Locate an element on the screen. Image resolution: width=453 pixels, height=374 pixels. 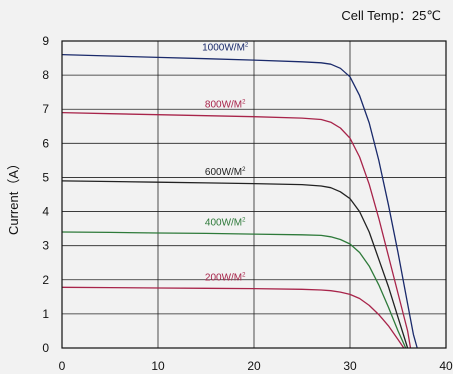
x-tick-label-10: 10 is located at coordinates (158, 366).